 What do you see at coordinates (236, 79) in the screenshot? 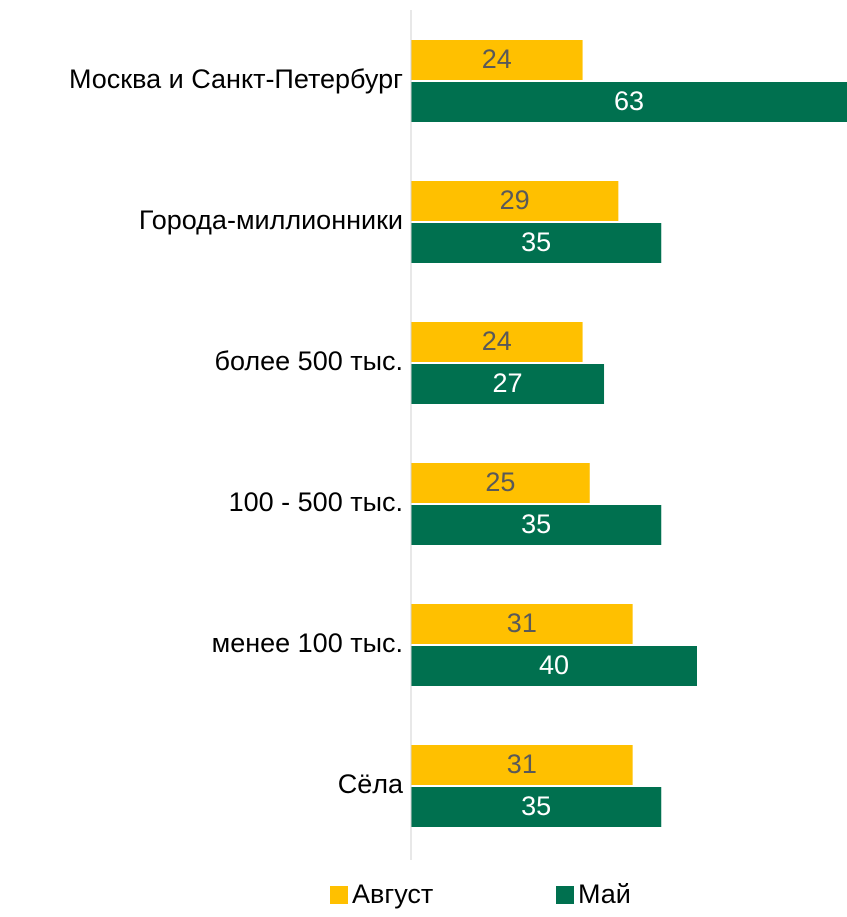
I see `category-label: Москва и Санкт-Петербург` at bounding box center [236, 79].